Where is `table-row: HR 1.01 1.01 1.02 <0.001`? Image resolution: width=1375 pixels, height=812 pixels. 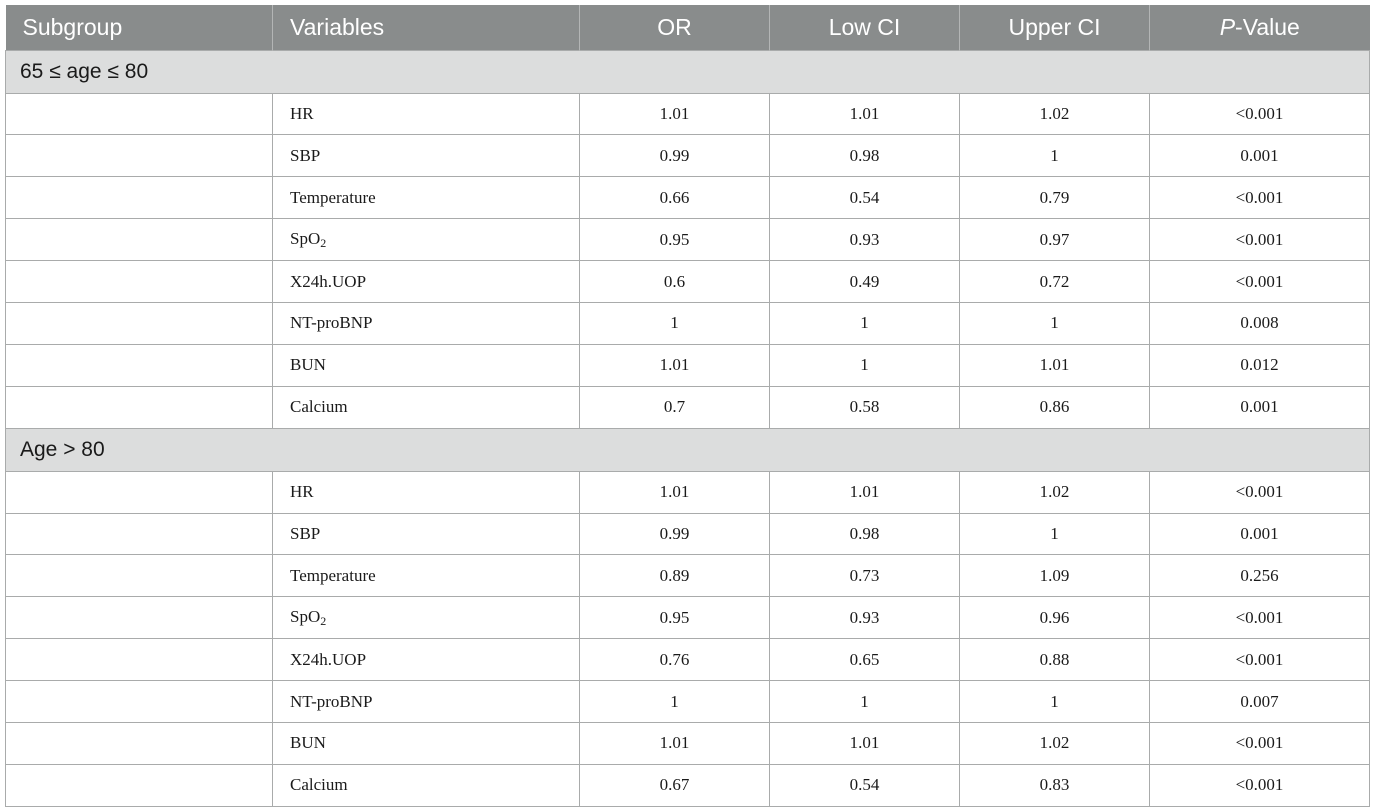
table-row: HR 1.01 1.01 1.02 <0.001 is located at coordinates (687, 114).